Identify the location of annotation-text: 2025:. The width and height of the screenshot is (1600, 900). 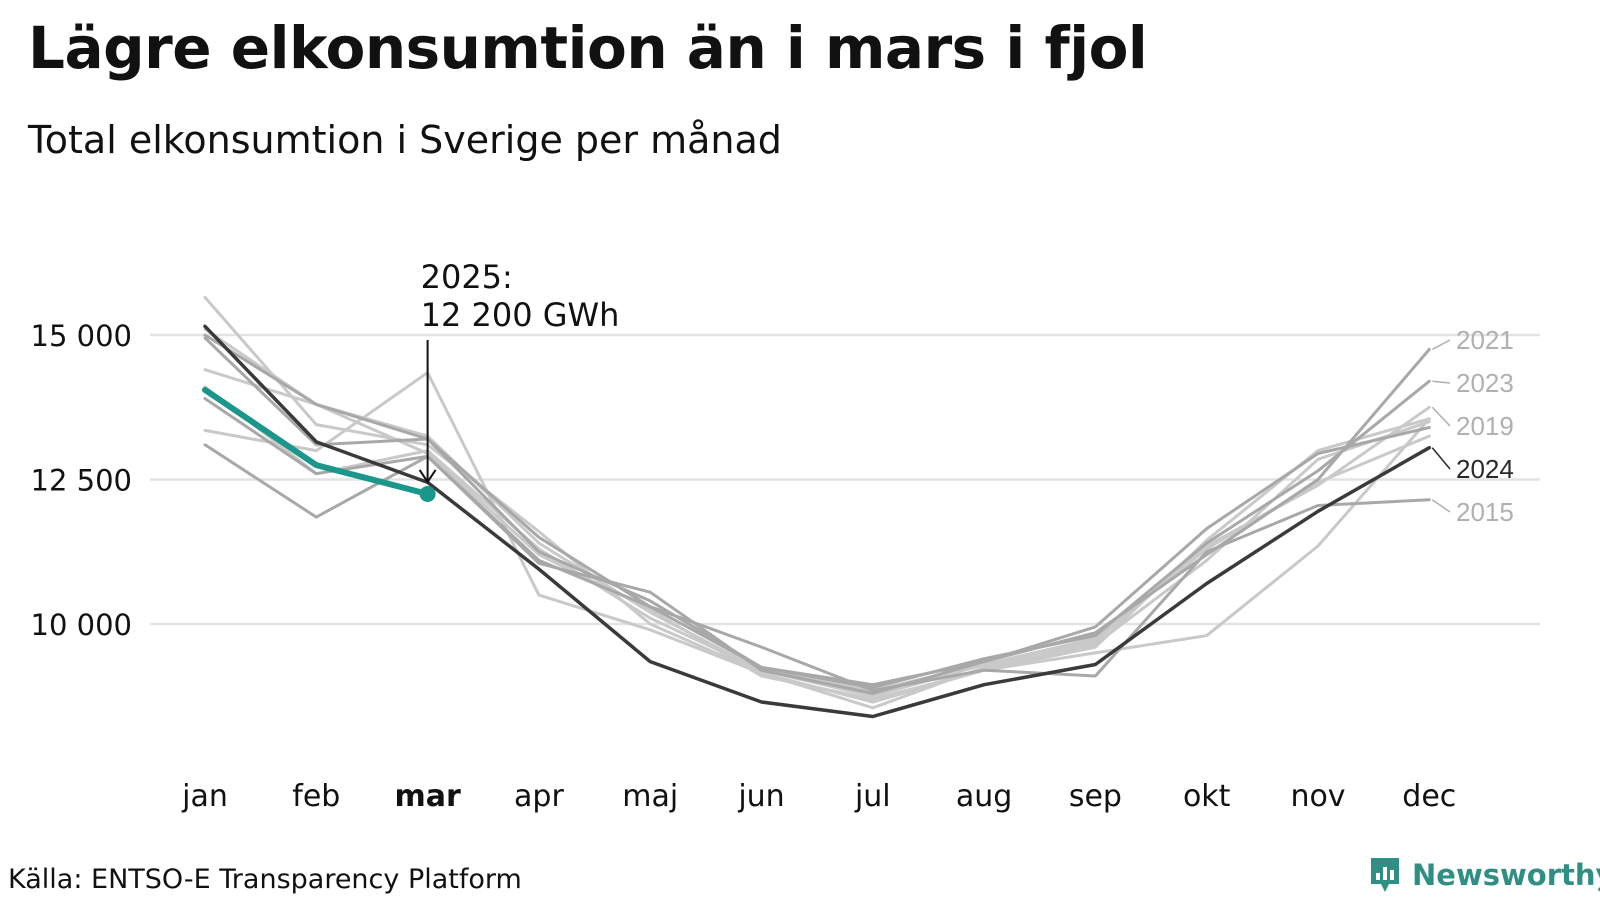
(467, 277).